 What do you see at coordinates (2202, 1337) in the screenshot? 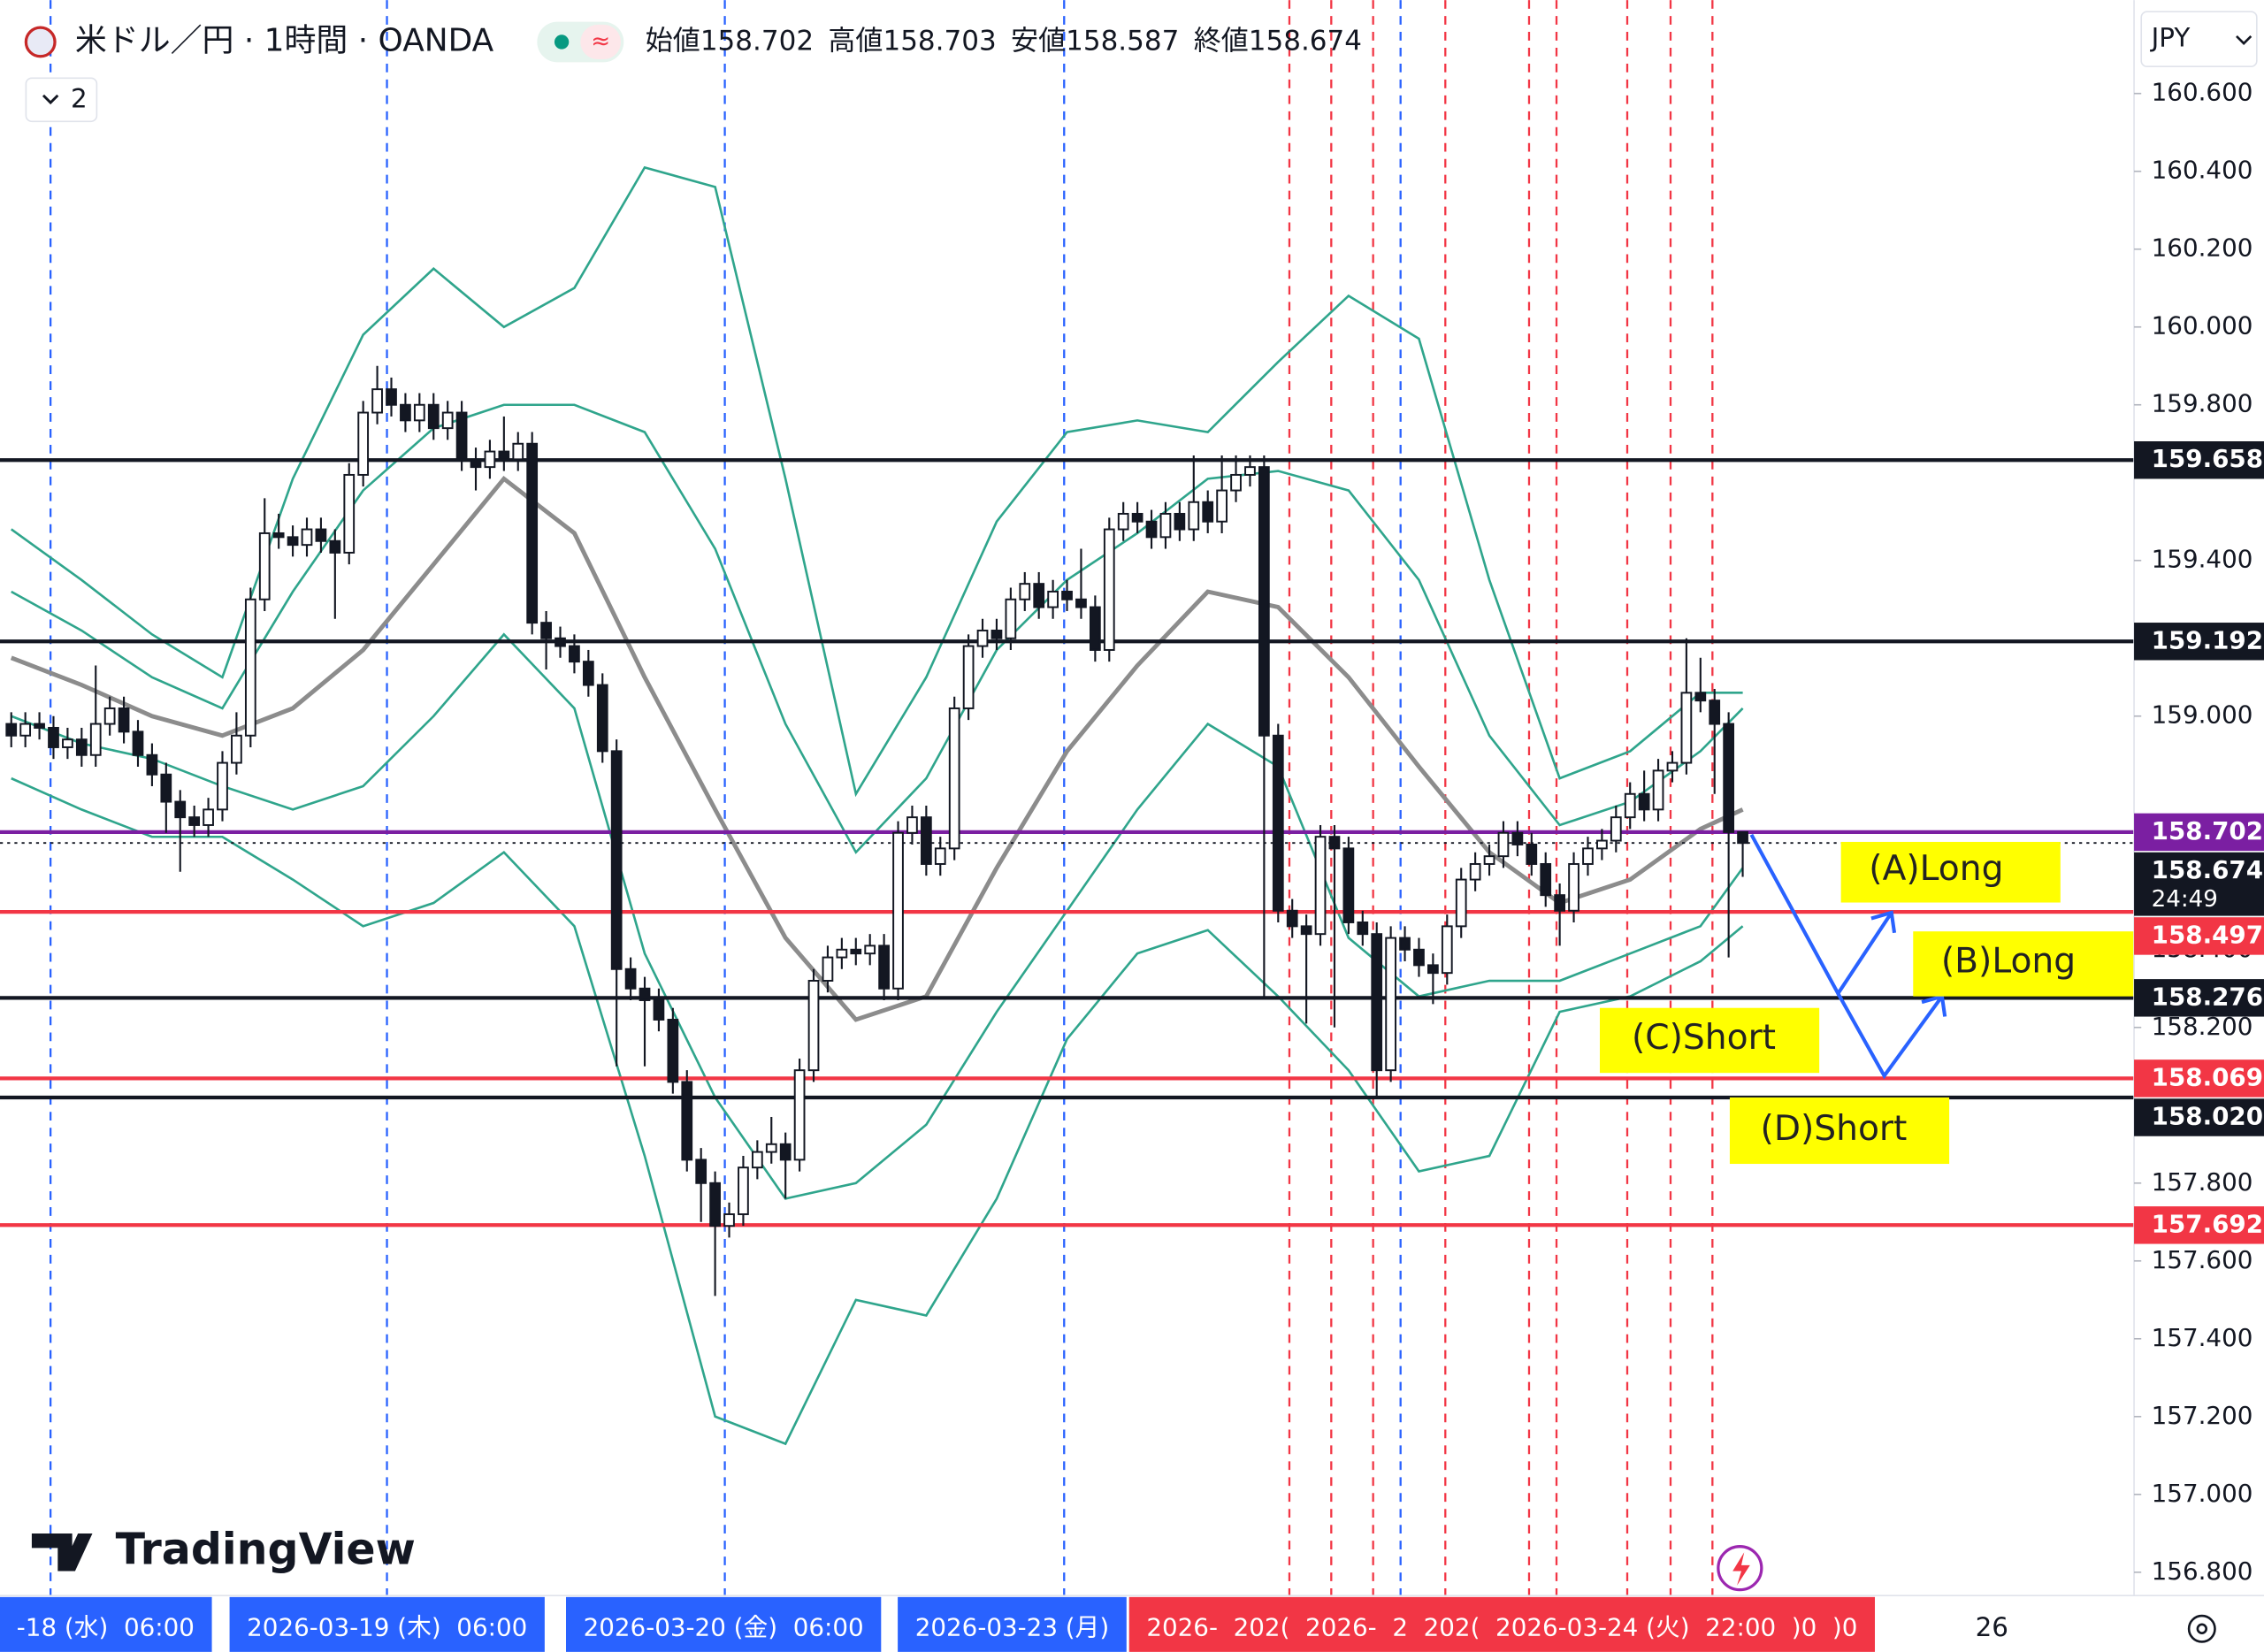
I see `y-tick-label: 157.400` at bounding box center [2202, 1337].